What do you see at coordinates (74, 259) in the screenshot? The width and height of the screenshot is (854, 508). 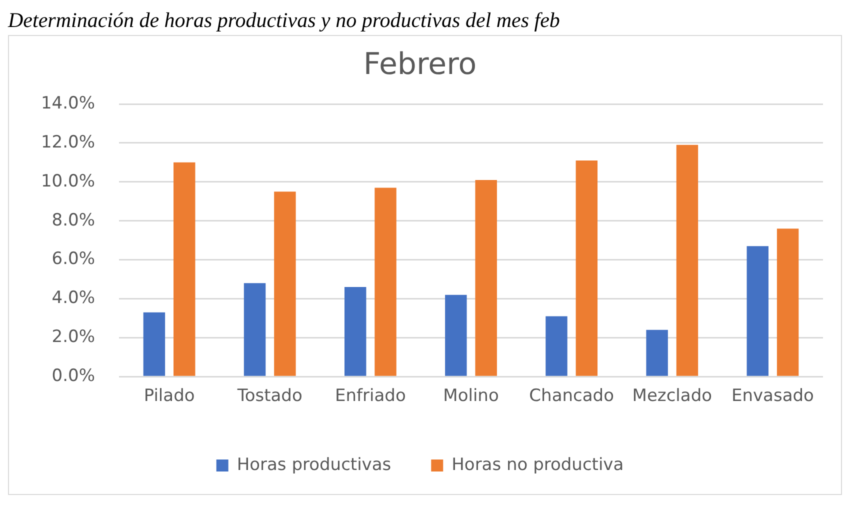 I see `y-tick-label: 6.0%` at bounding box center [74, 259].